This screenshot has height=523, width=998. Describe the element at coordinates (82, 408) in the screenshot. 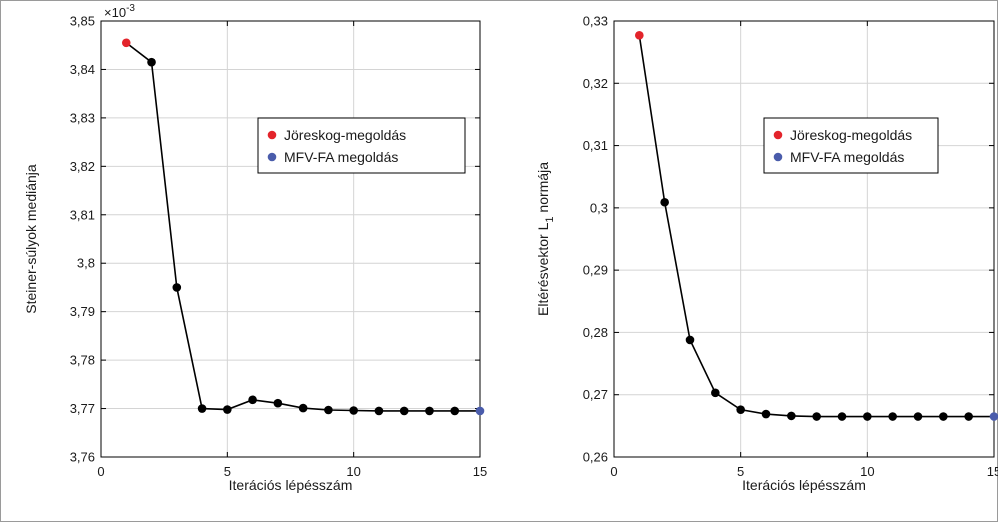

I see `chart-1-ytick-label-1: 3,77` at that location.